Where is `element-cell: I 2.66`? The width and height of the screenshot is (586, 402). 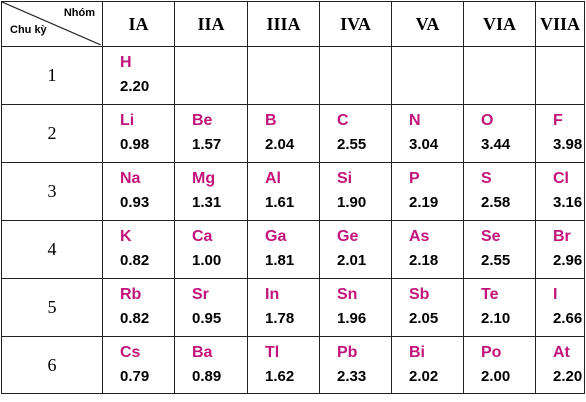 element-cell: I 2.66 is located at coordinates (560, 307).